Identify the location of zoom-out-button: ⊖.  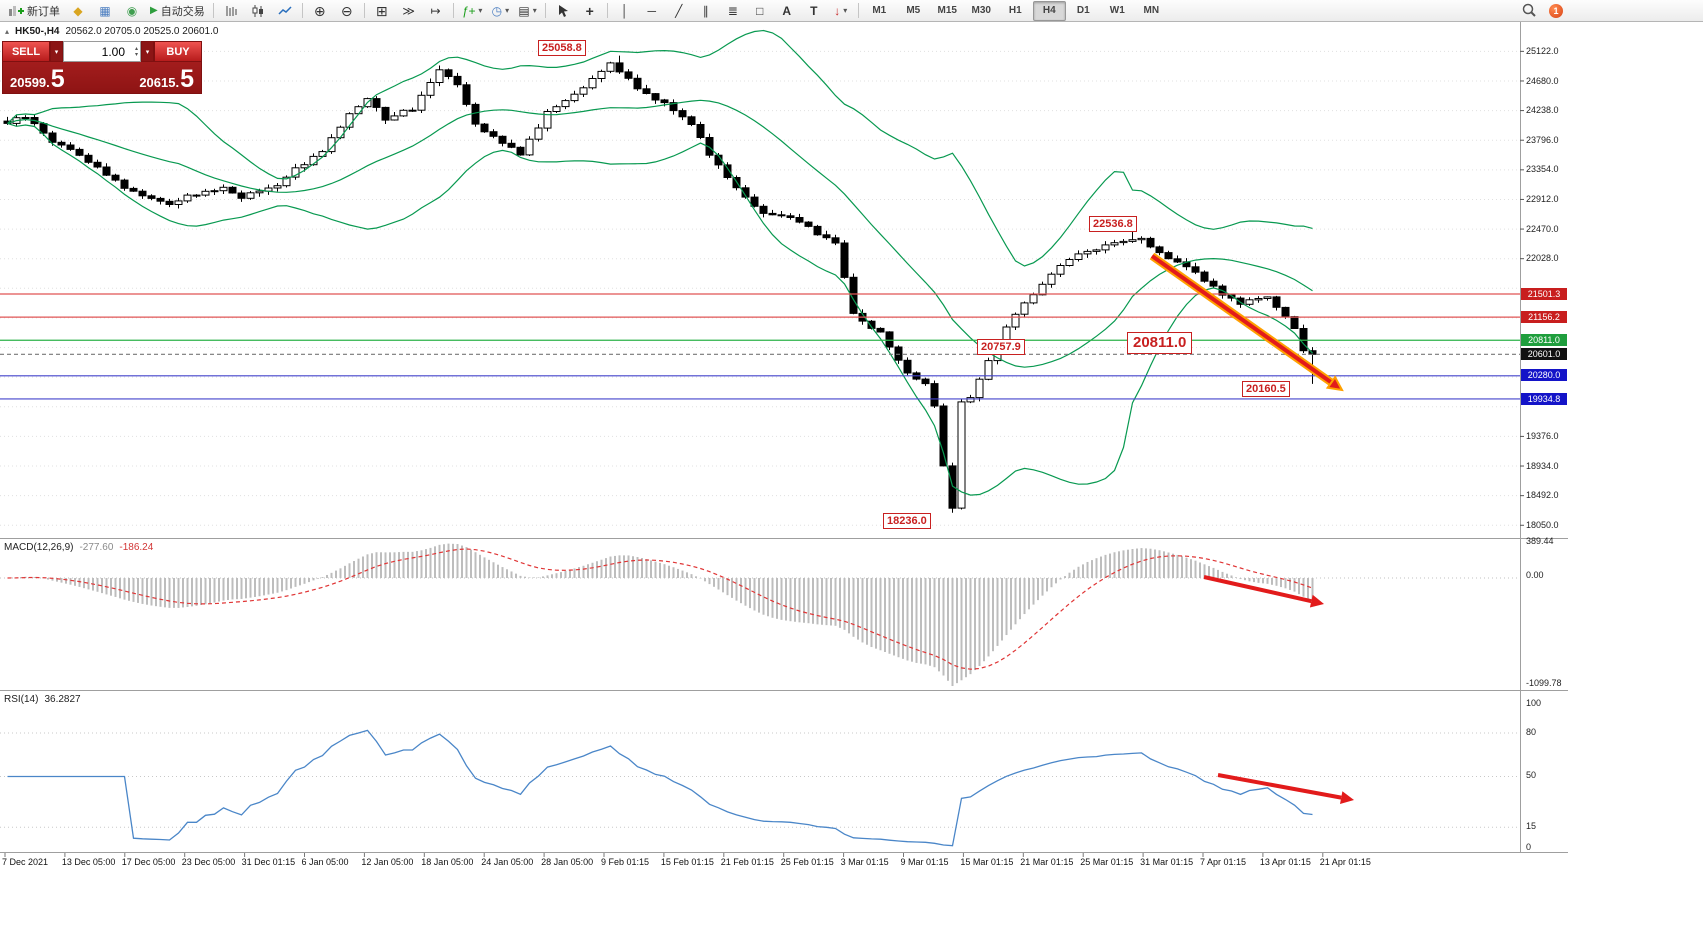
(347, 11).